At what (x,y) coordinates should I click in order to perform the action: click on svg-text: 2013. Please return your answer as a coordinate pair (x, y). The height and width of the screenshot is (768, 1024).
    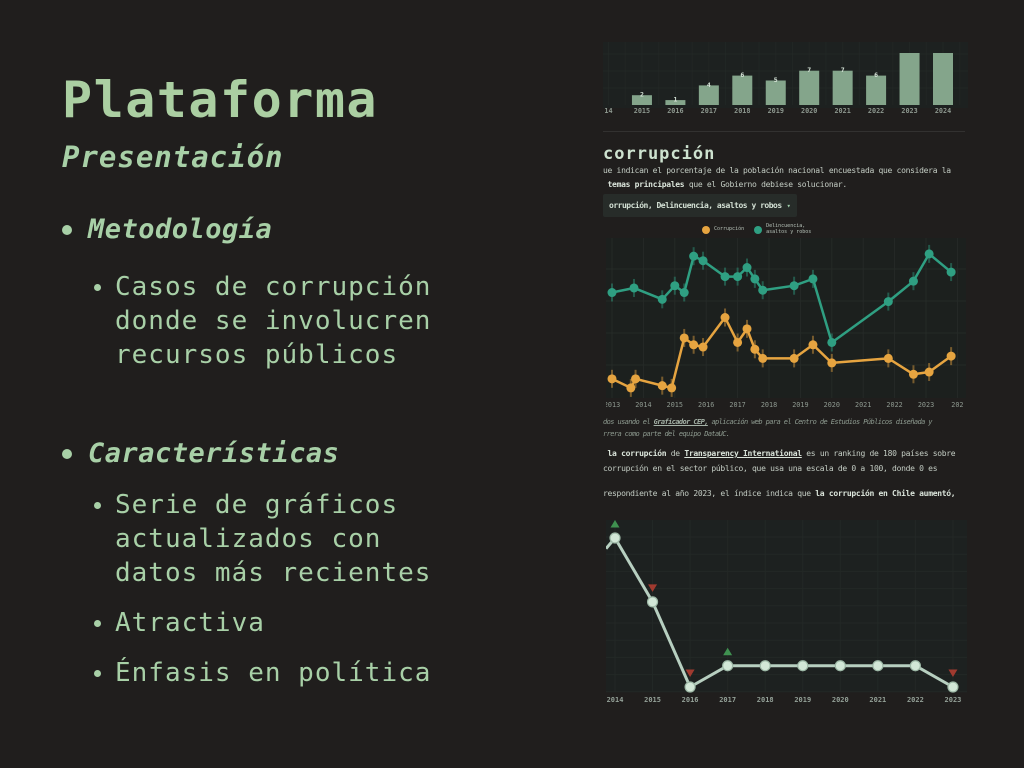
    Looking at the image, I should click on (613, 405).